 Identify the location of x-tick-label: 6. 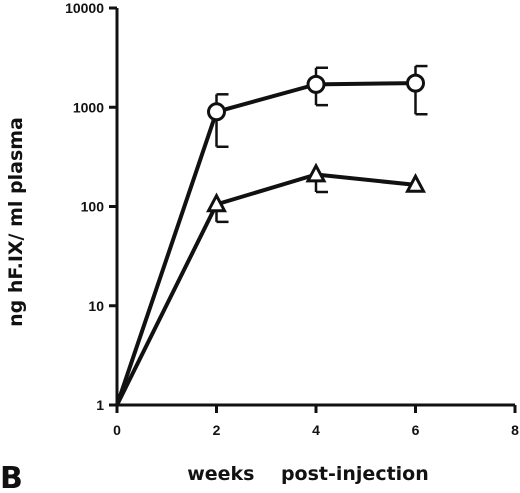
(416, 430).